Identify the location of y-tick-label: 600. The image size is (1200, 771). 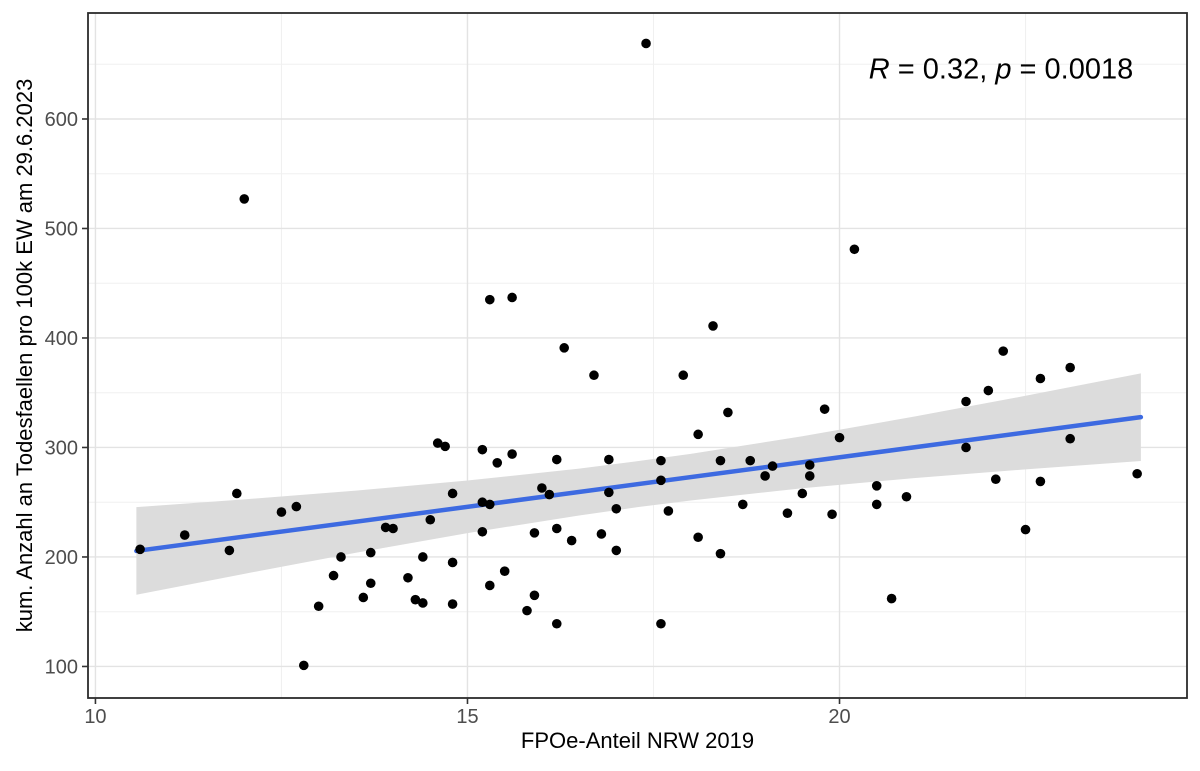
(61, 120).